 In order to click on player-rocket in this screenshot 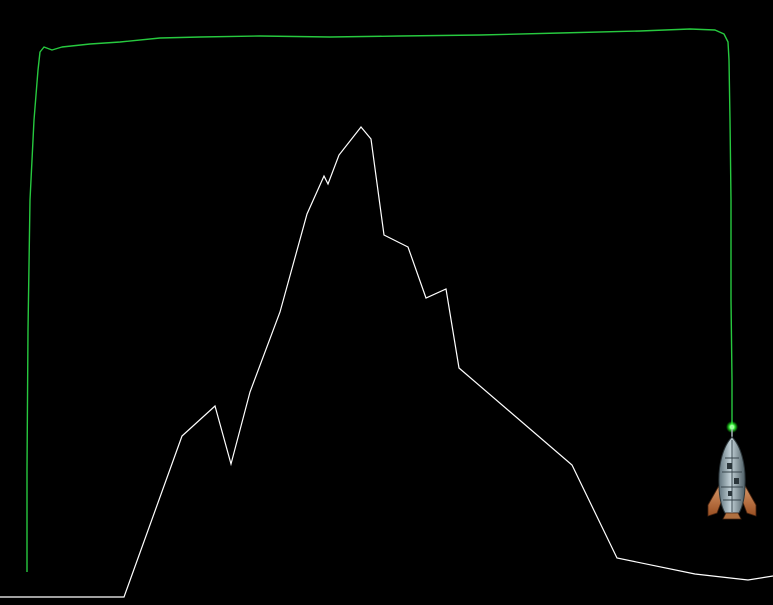, I will do `click(732, 470)`.